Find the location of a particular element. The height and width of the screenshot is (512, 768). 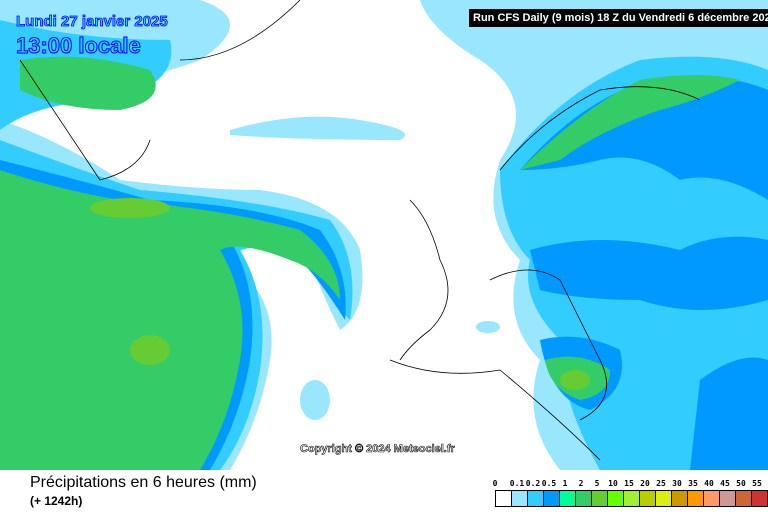

legend-label: 50 is located at coordinates (741, 483).